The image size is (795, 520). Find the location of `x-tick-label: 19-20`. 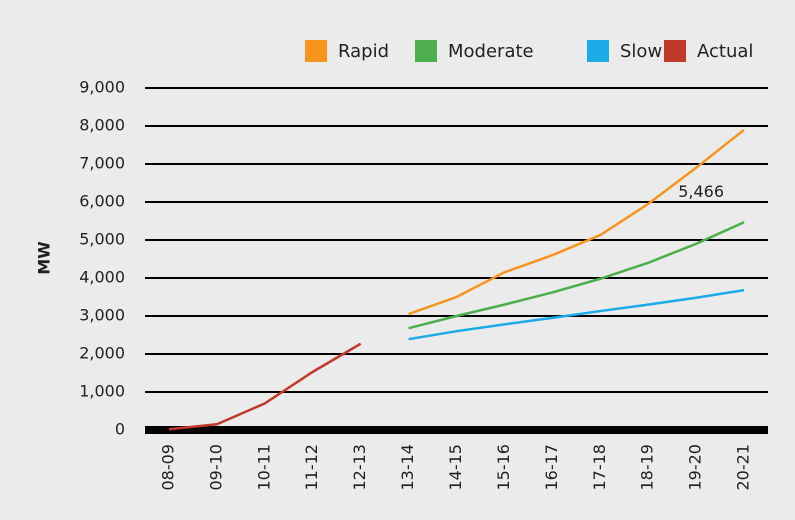

x-tick-label: 19-20 is located at coordinates (695, 467).